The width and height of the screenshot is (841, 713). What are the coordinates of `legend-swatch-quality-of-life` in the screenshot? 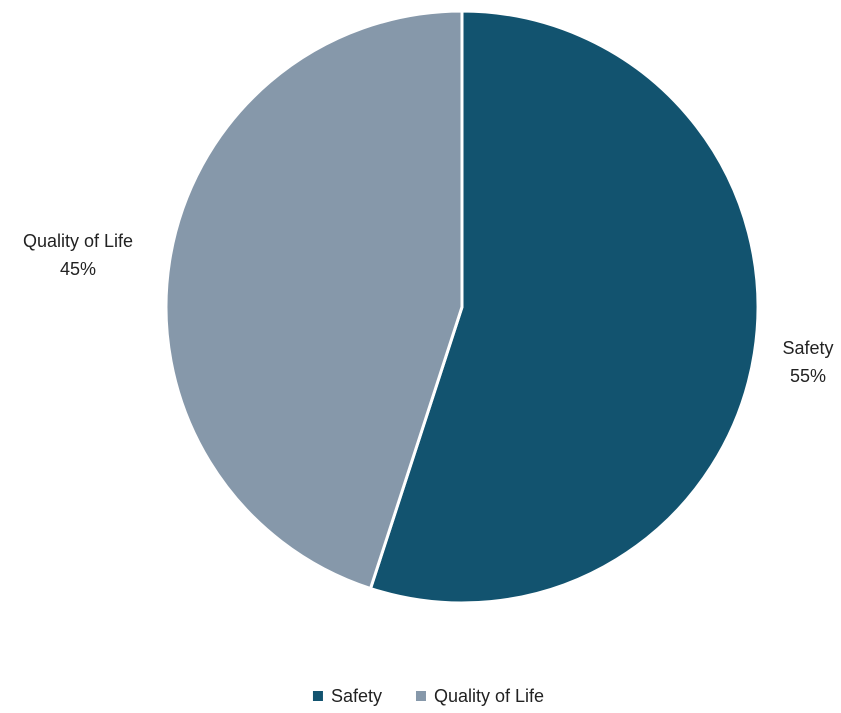 It's located at (420, 696).